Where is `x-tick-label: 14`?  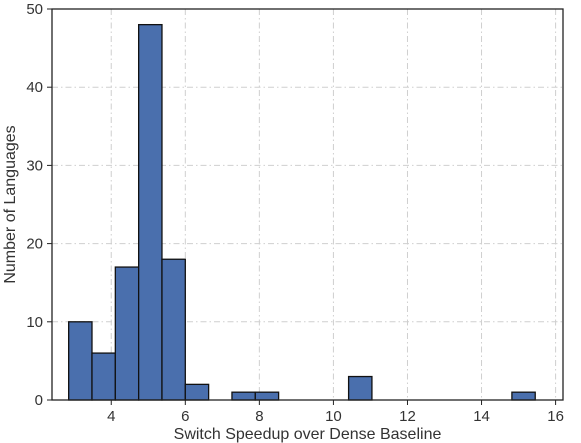
x-tick-label: 14 is located at coordinates (481, 416).